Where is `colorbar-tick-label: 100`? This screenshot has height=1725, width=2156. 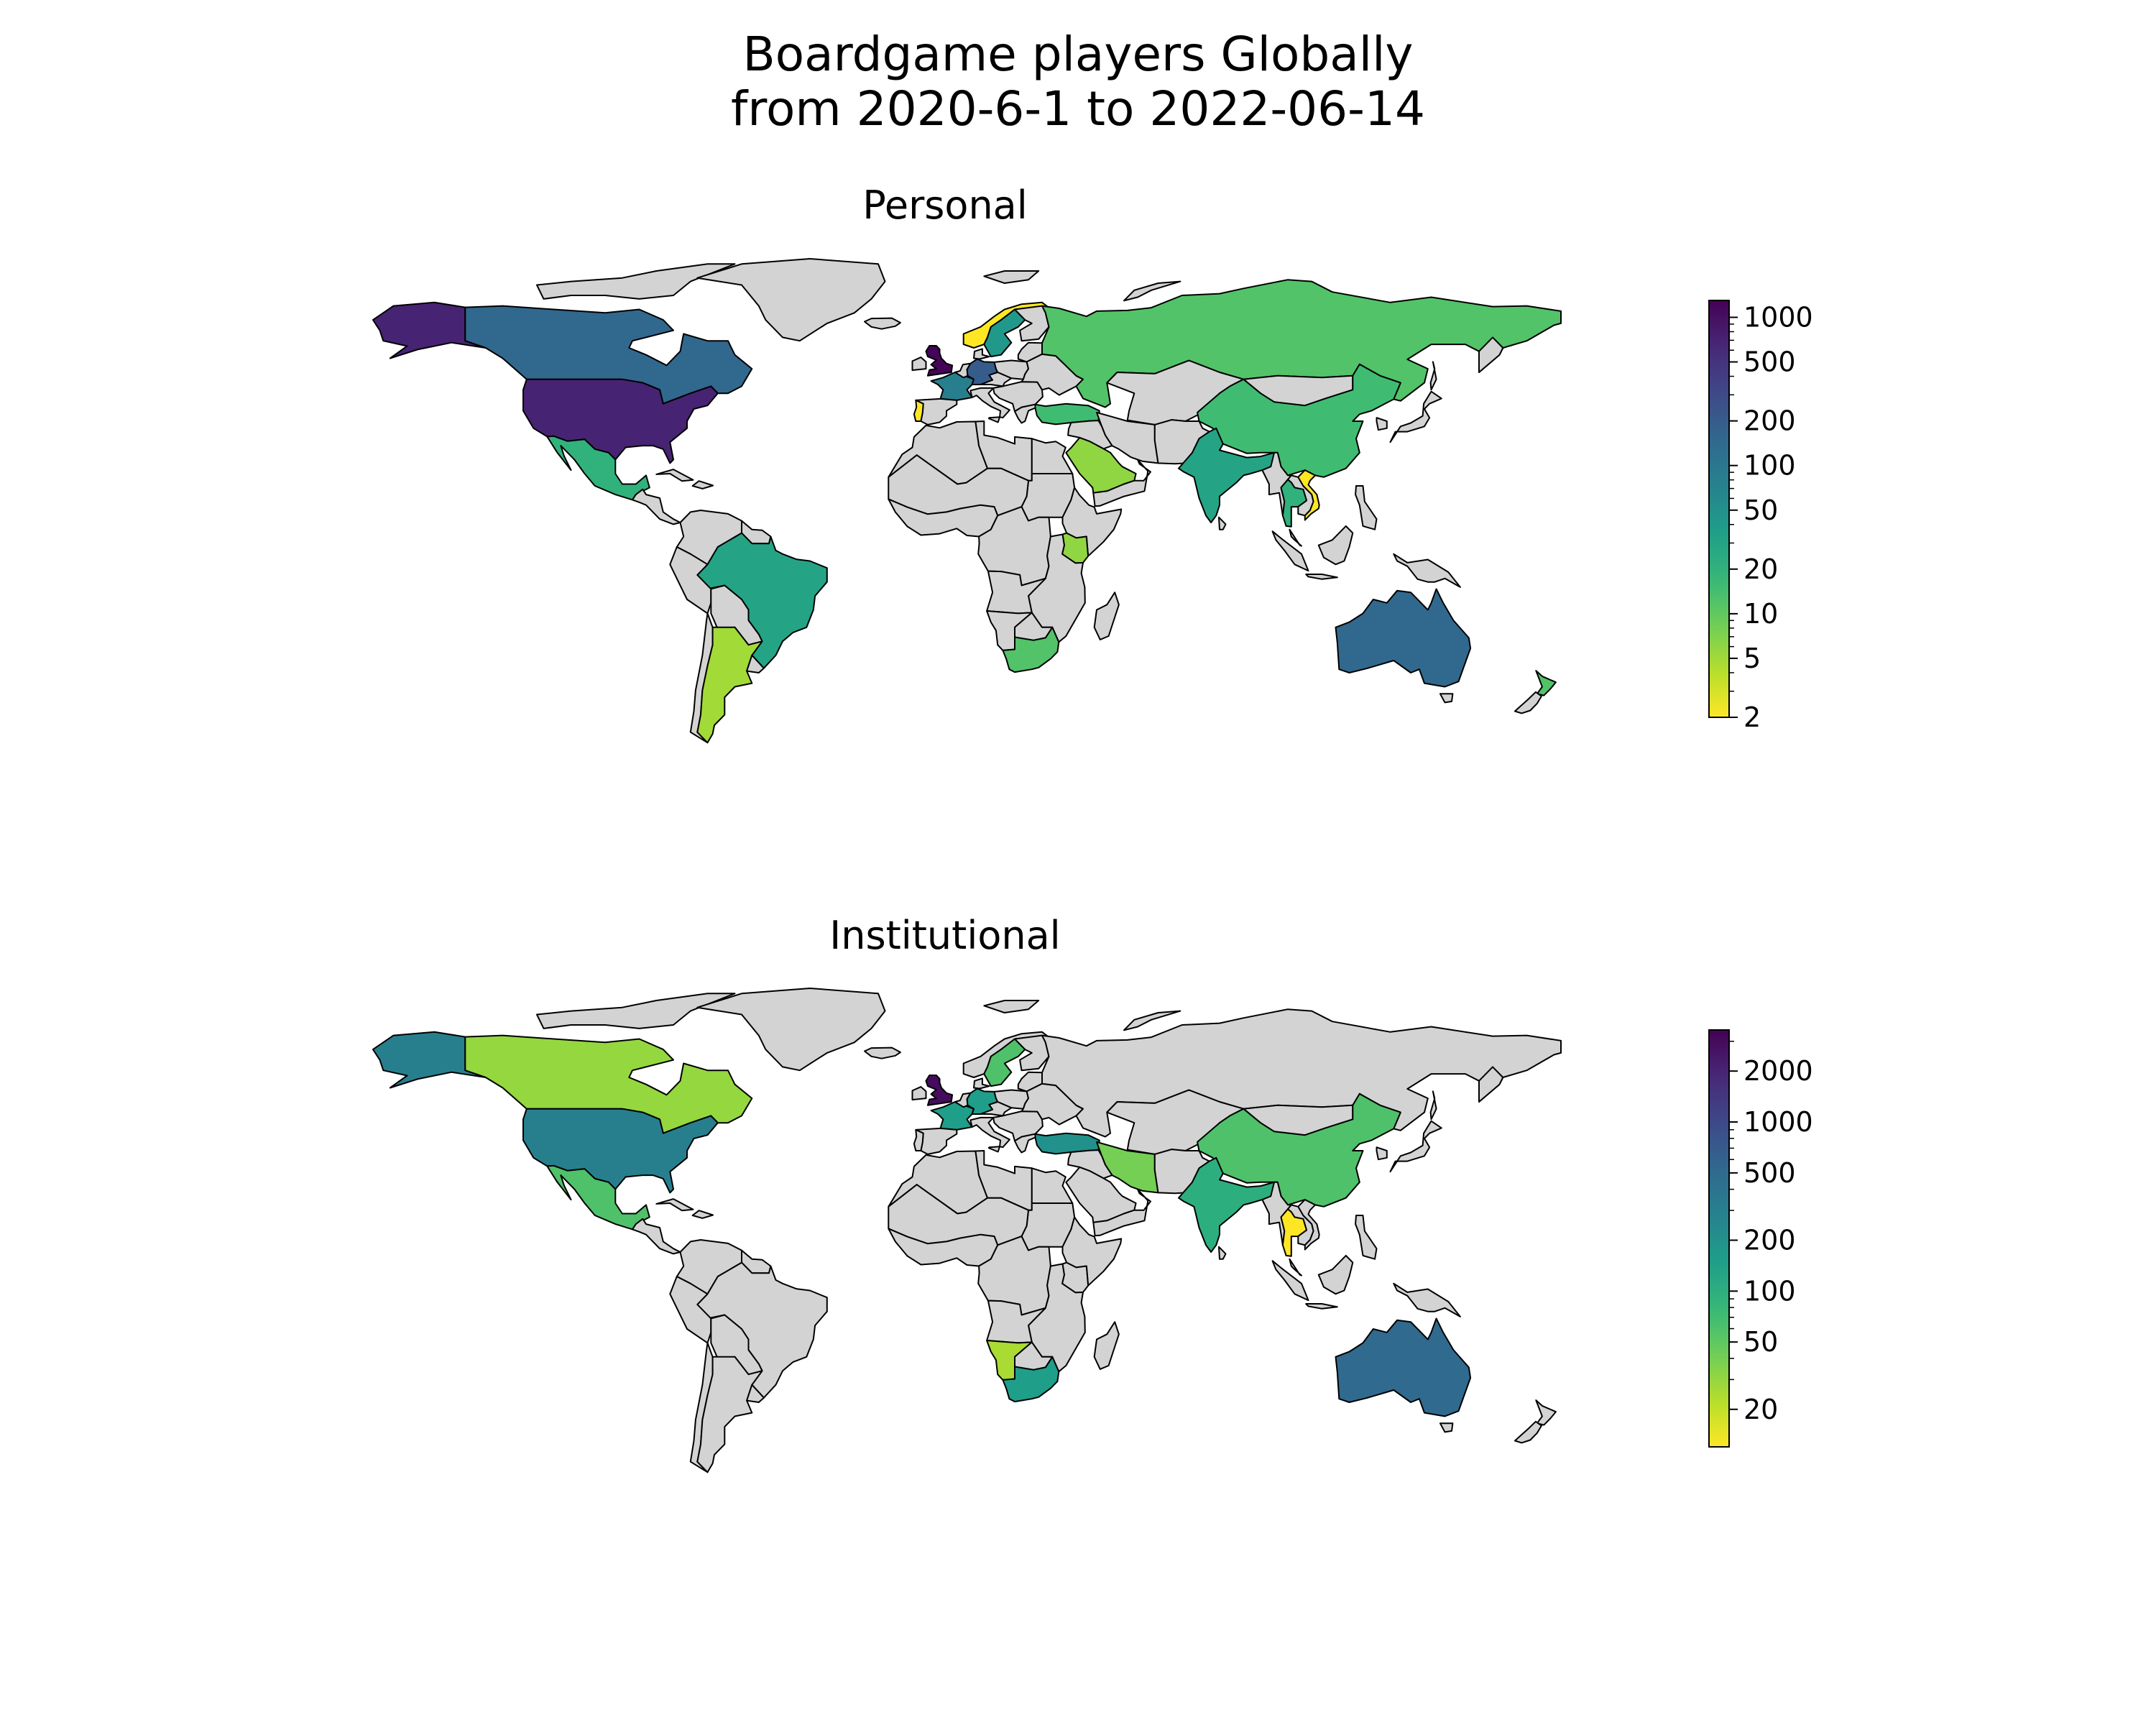 colorbar-tick-label: 100 is located at coordinates (1770, 466).